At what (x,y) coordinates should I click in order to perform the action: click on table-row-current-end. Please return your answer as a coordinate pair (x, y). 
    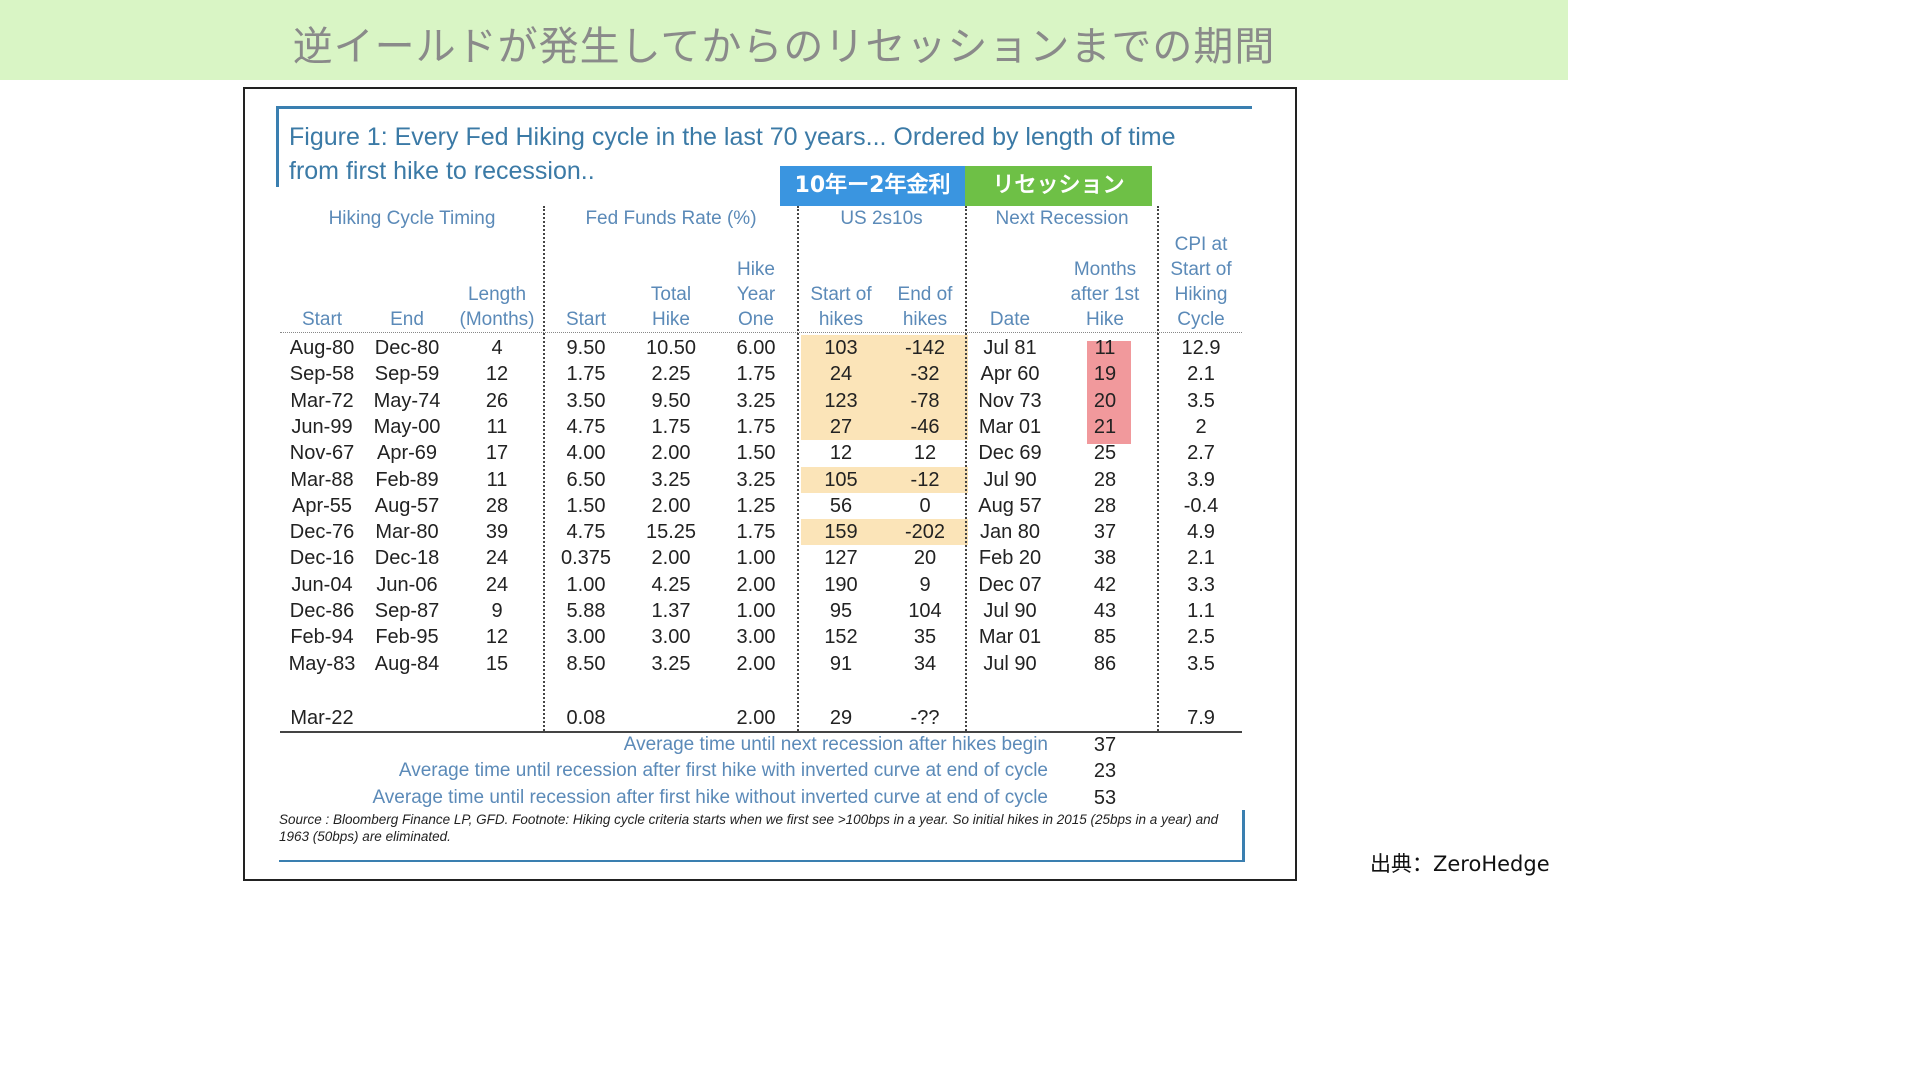
    Looking at the image, I should click on (407, 718).